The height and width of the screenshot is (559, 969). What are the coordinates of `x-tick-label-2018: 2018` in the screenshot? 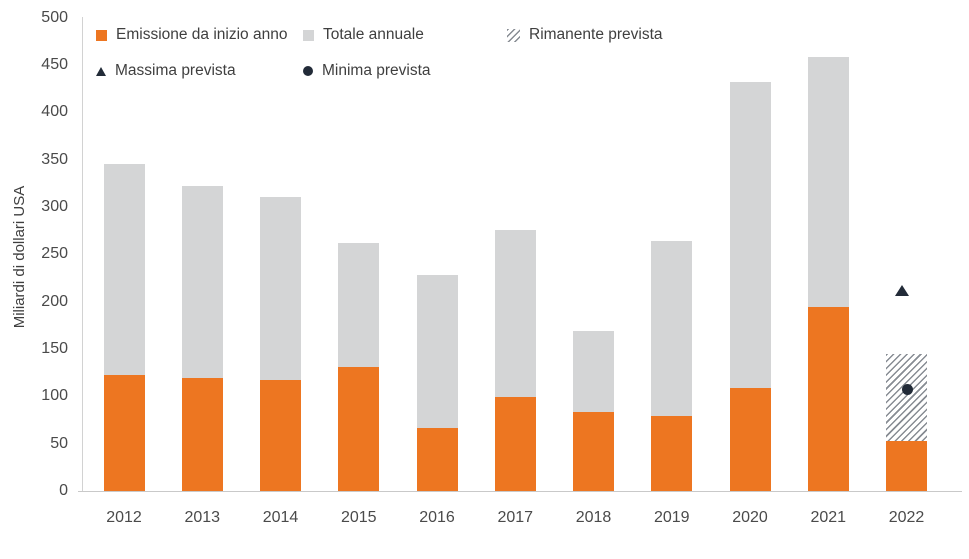 It's located at (593, 517).